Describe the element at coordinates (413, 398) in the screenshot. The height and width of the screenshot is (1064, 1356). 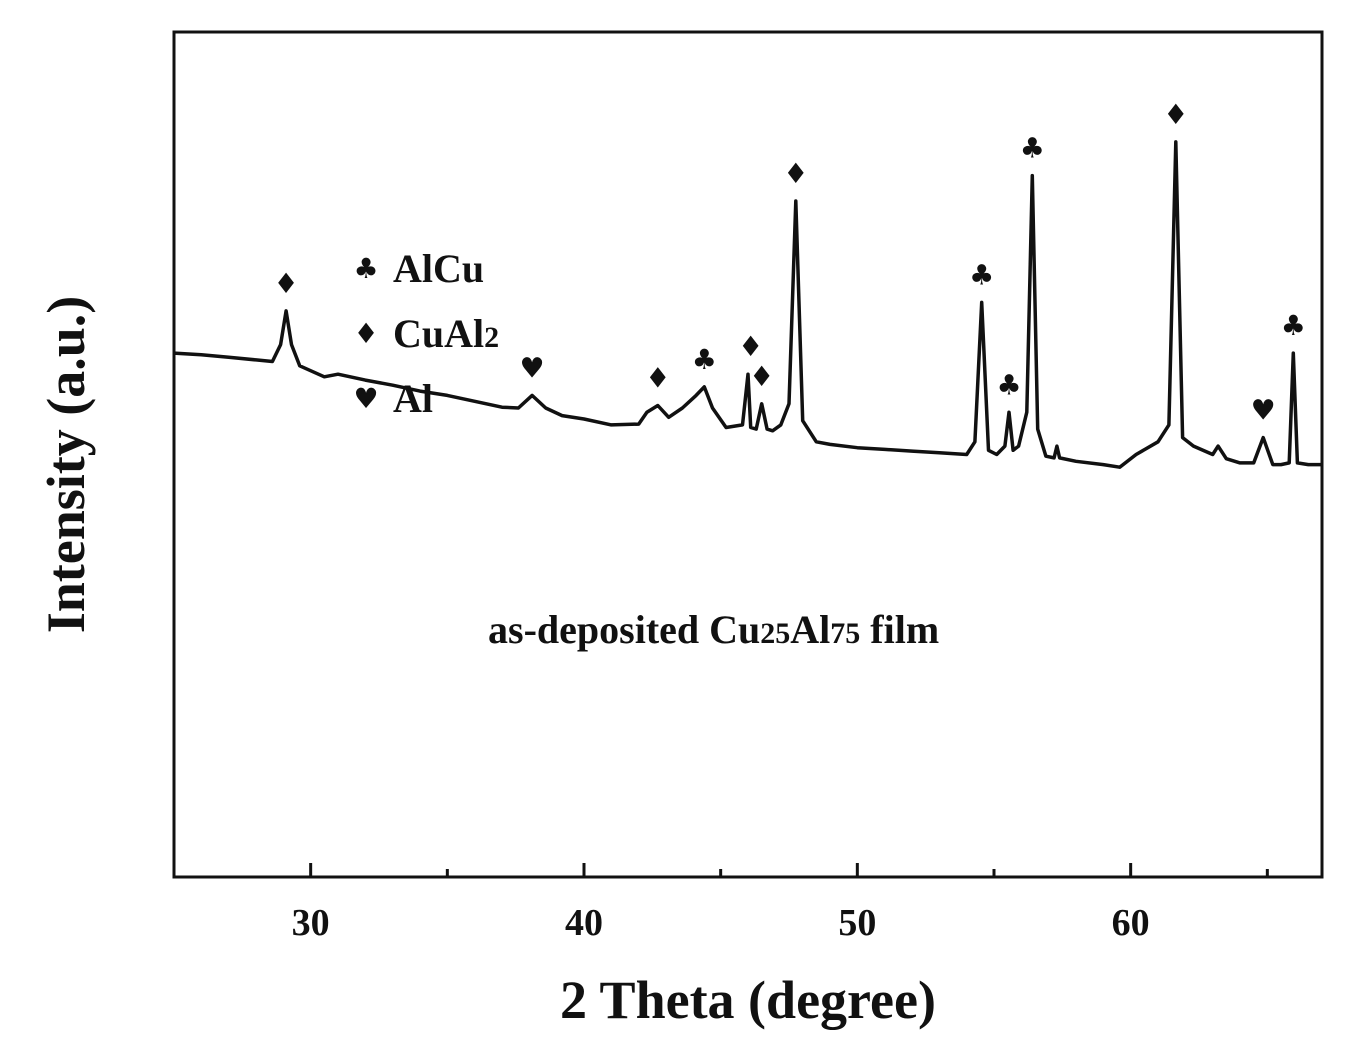
I see `legend-label: Al` at that location.